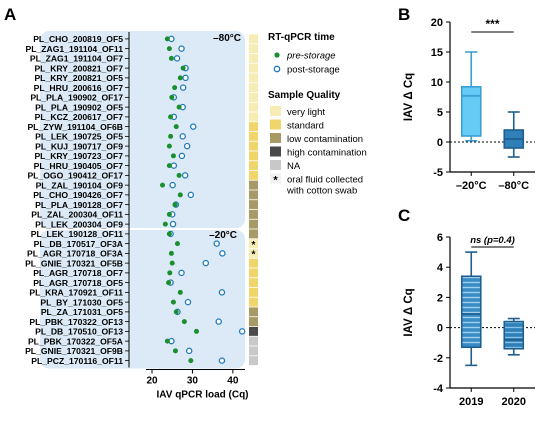 This screenshot has height=421, width=550. Describe the element at coordinates (437, 83) in the screenshot. I see `y-tick-label: 10` at that location.